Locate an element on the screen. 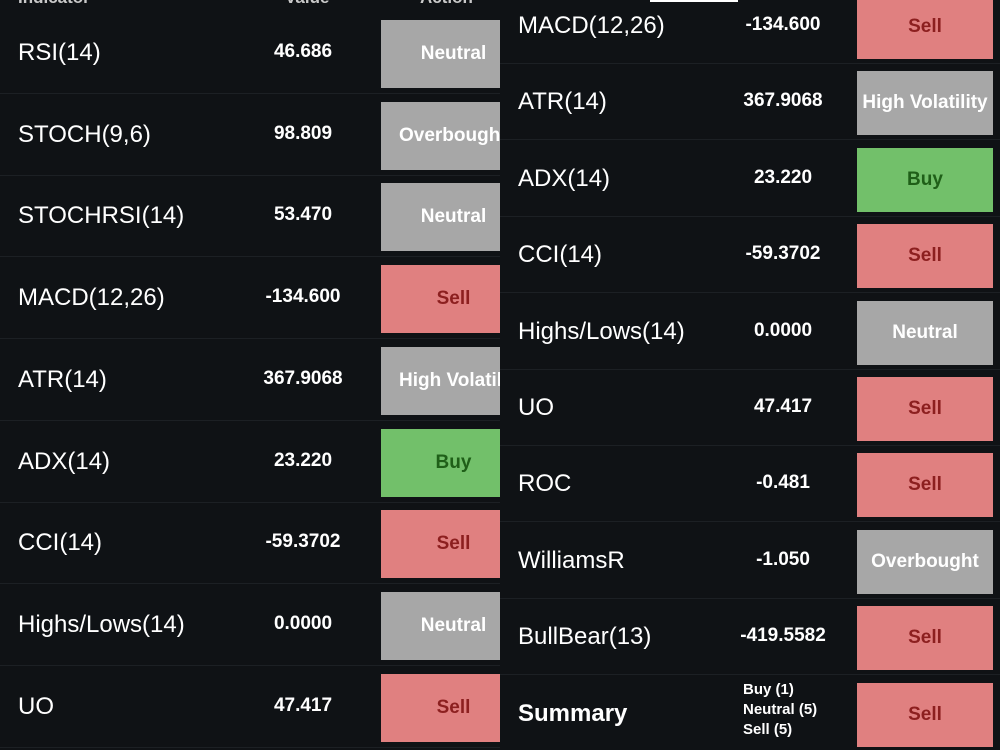  indicator-name: STOCH(9,6) is located at coordinates (84, 134).